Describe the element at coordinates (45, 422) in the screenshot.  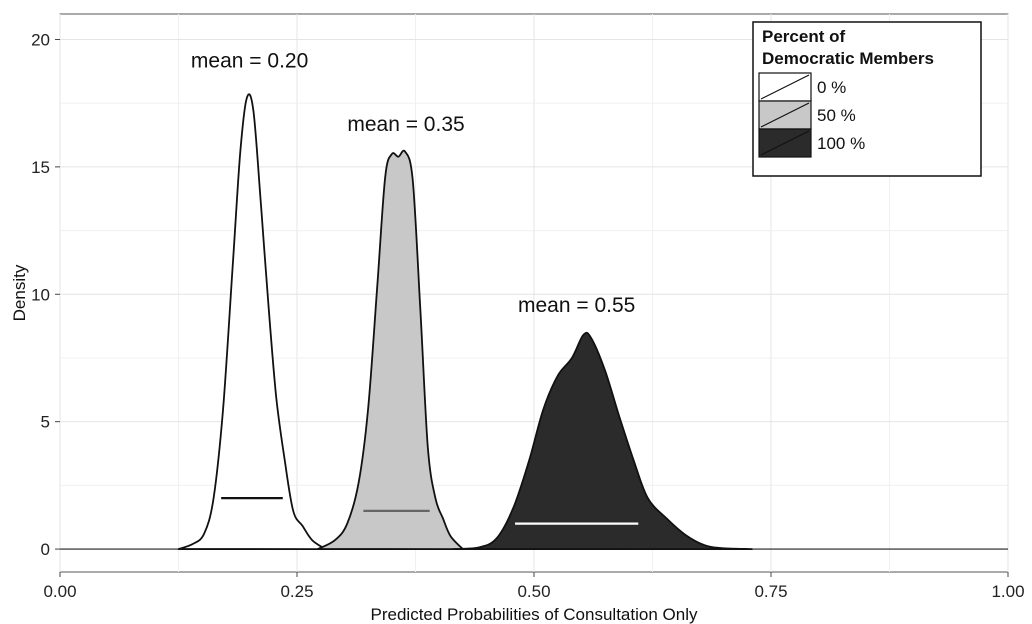
I see `y-tick-label: 5` at that location.